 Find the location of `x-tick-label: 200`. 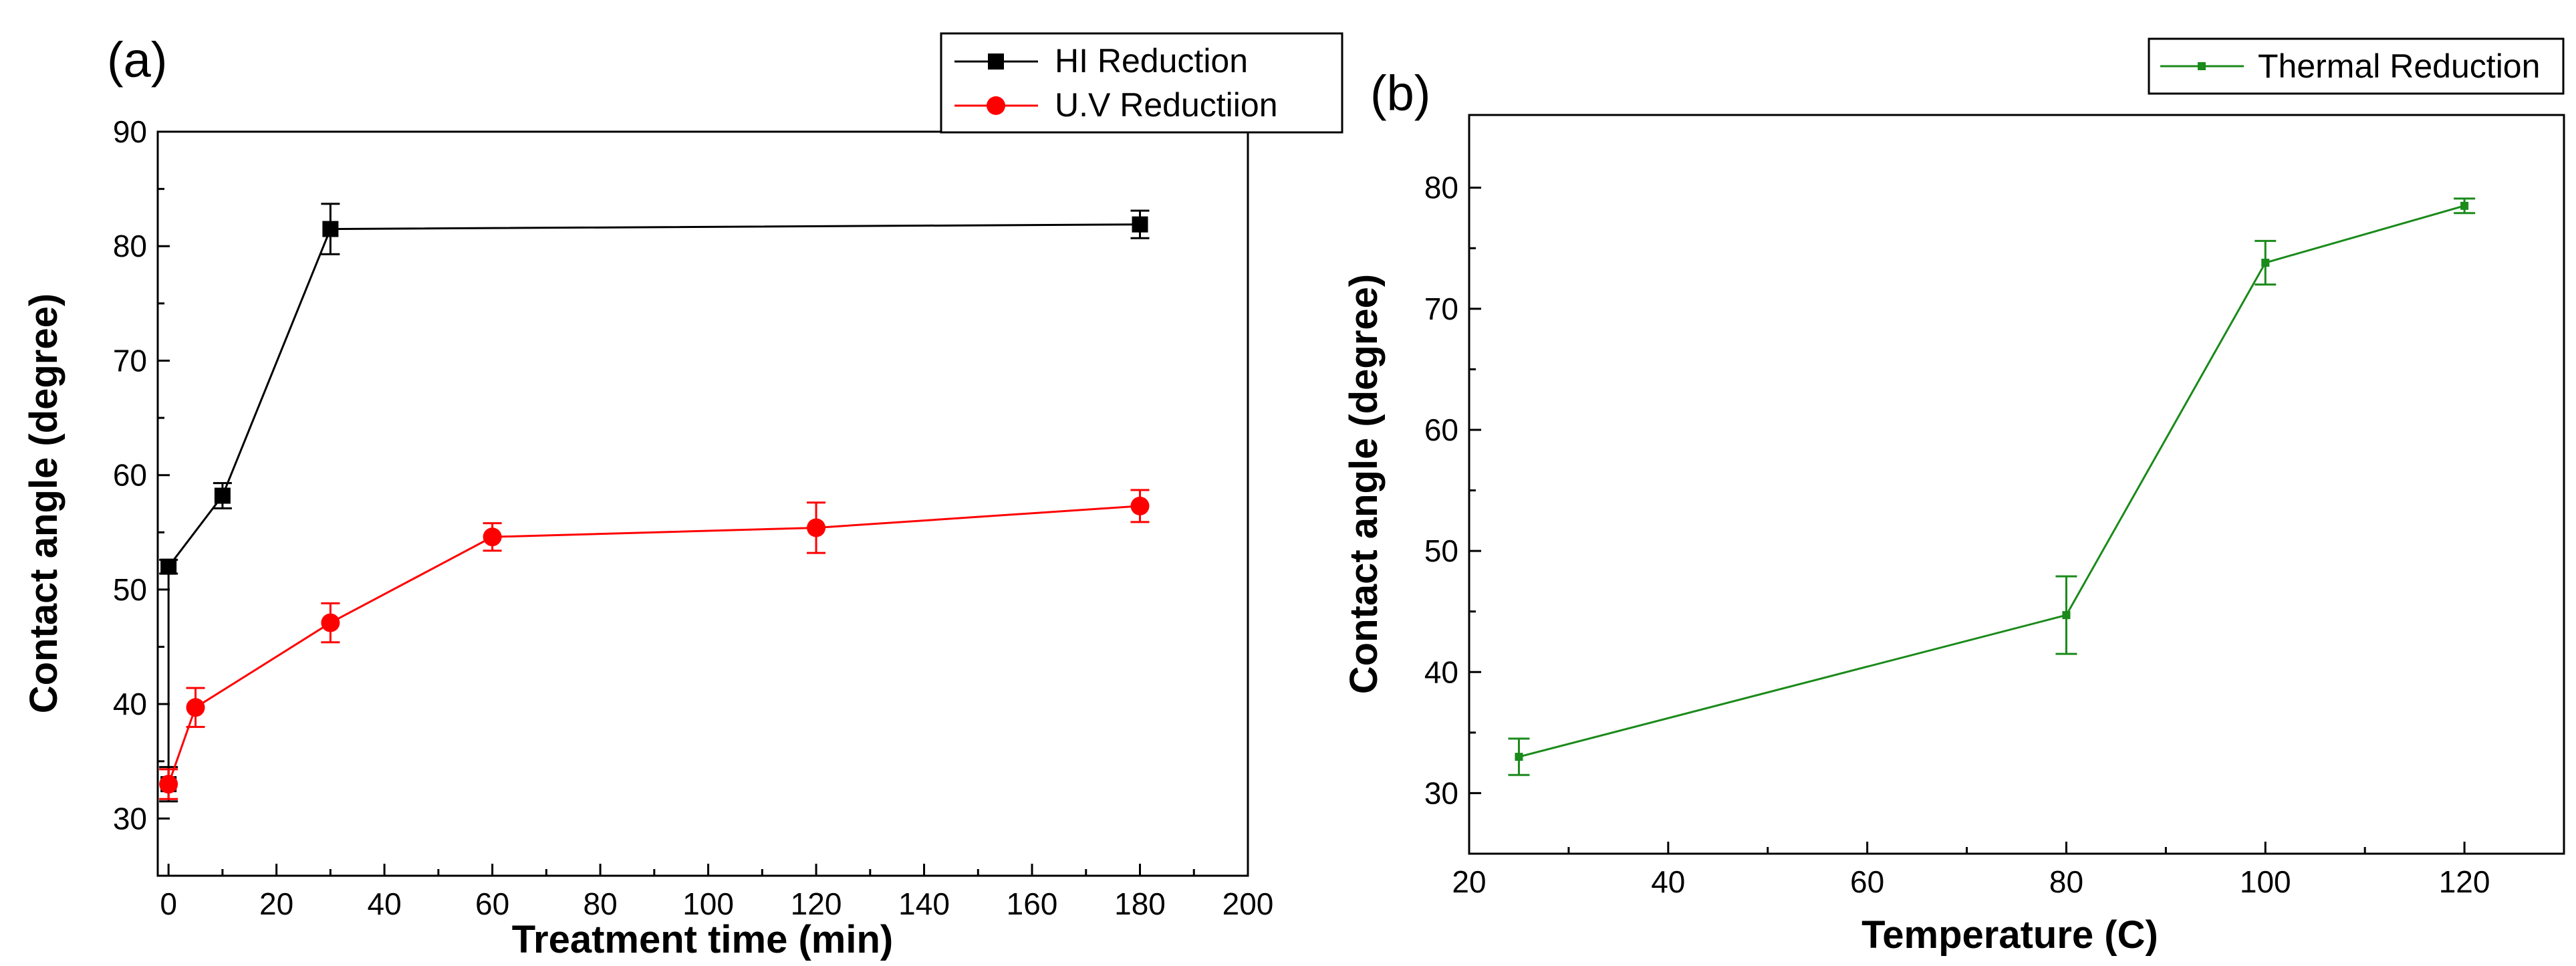

x-tick-label: 200 is located at coordinates (1248, 903).